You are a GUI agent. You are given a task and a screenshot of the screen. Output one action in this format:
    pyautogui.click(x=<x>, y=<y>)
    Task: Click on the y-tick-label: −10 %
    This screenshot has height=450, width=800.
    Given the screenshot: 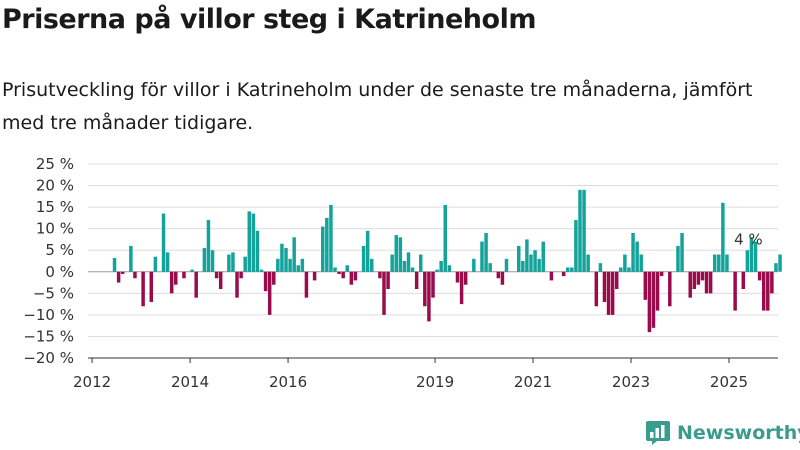 What is the action you would take?
    pyautogui.click(x=48, y=315)
    